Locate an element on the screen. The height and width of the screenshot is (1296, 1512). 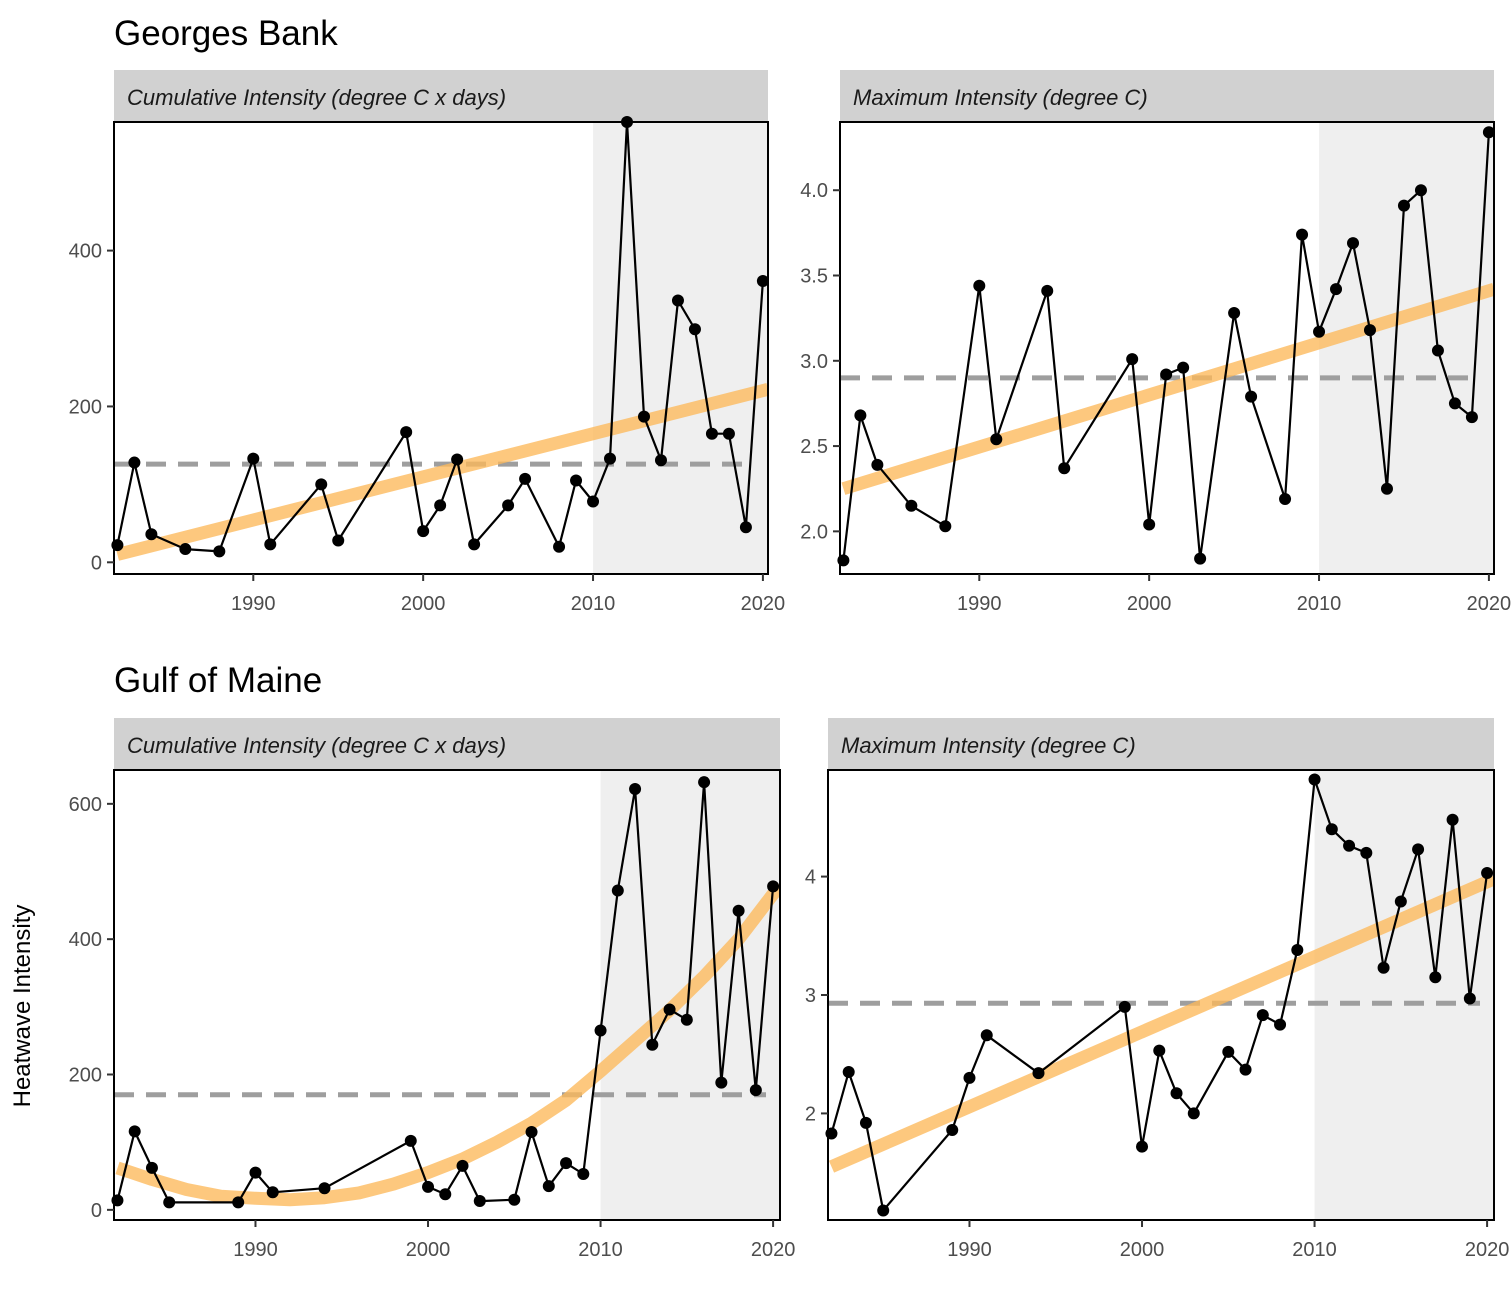
y-tick-label: 4 is located at coordinates (810, 878).